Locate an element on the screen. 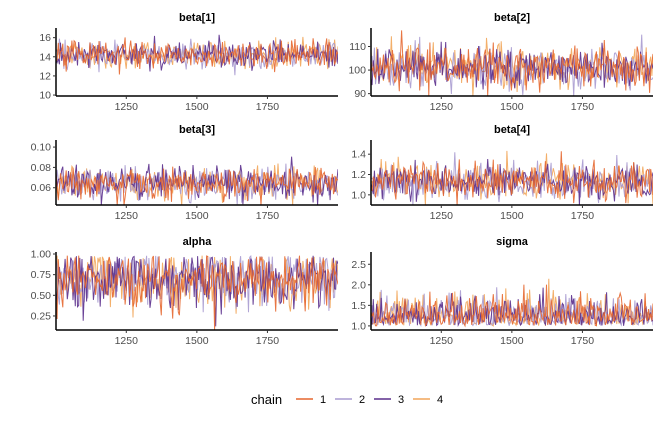  legend-title: chain is located at coordinates (266, 399).